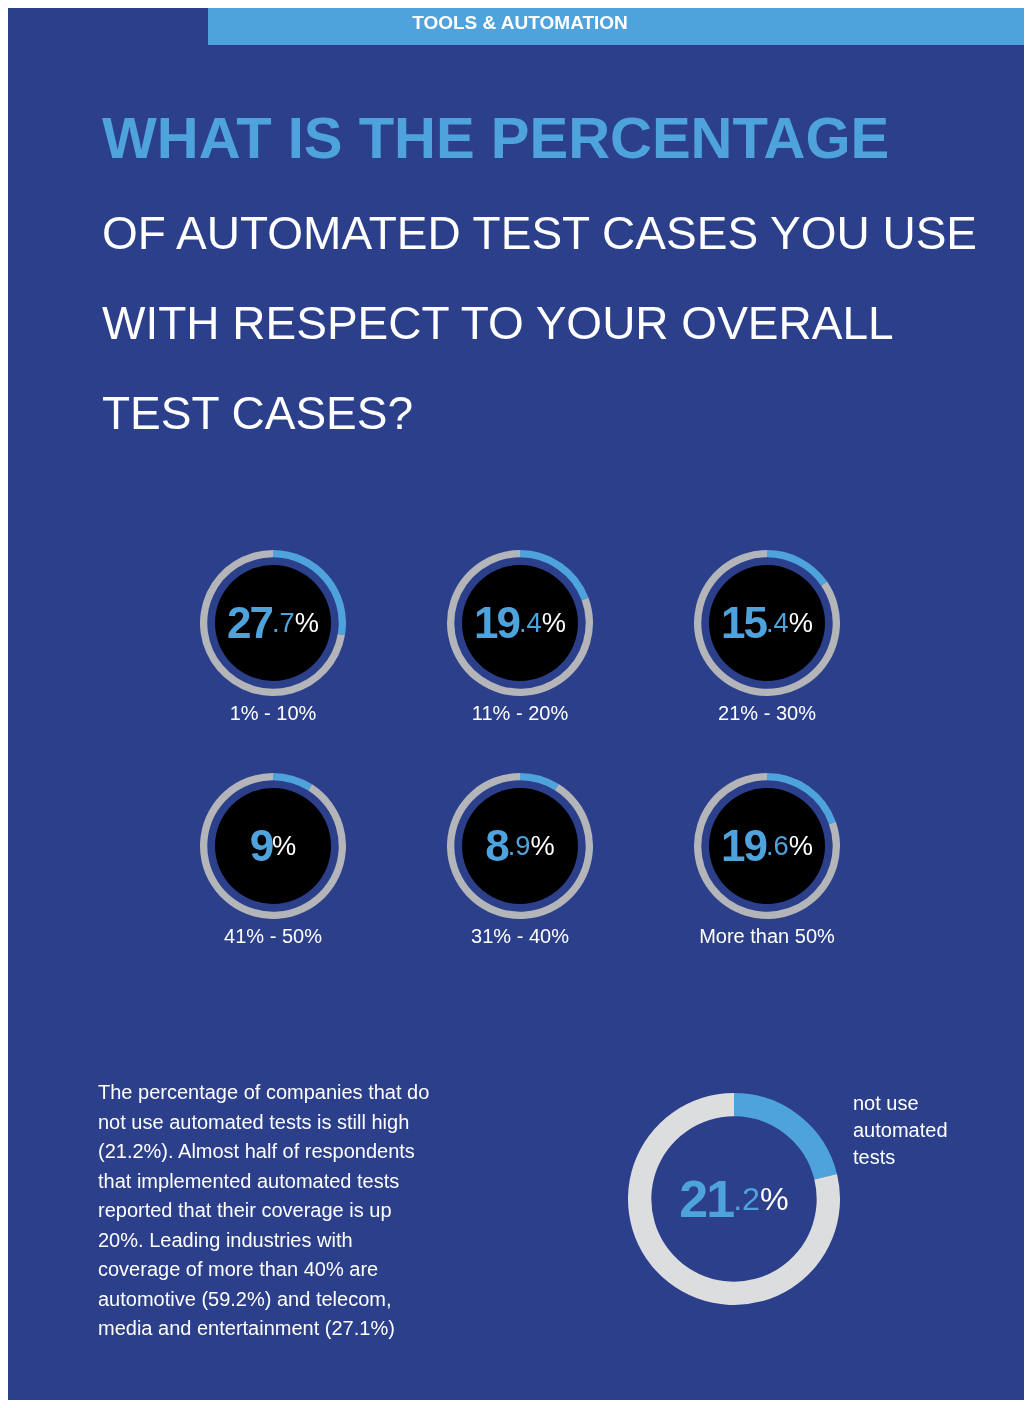 Image resolution: width=1032 pixels, height=1408 pixels. Describe the element at coordinates (273, 623) in the screenshot. I see `data-label: 27.7%` at that location.